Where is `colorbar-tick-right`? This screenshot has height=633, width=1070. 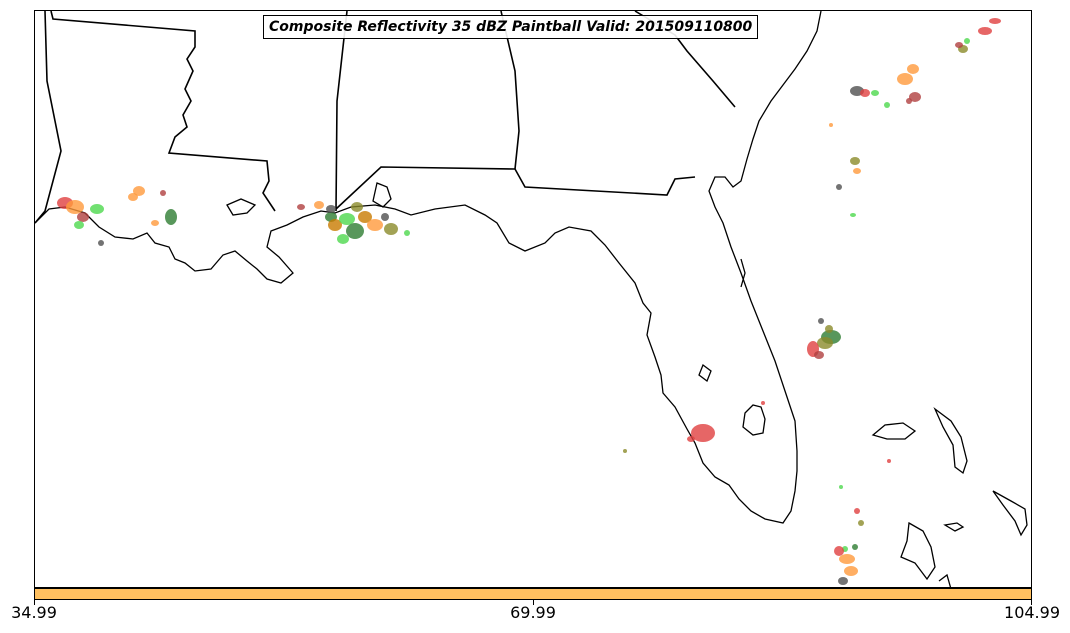
colorbar-tick-right is located at coordinates (1031, 602).